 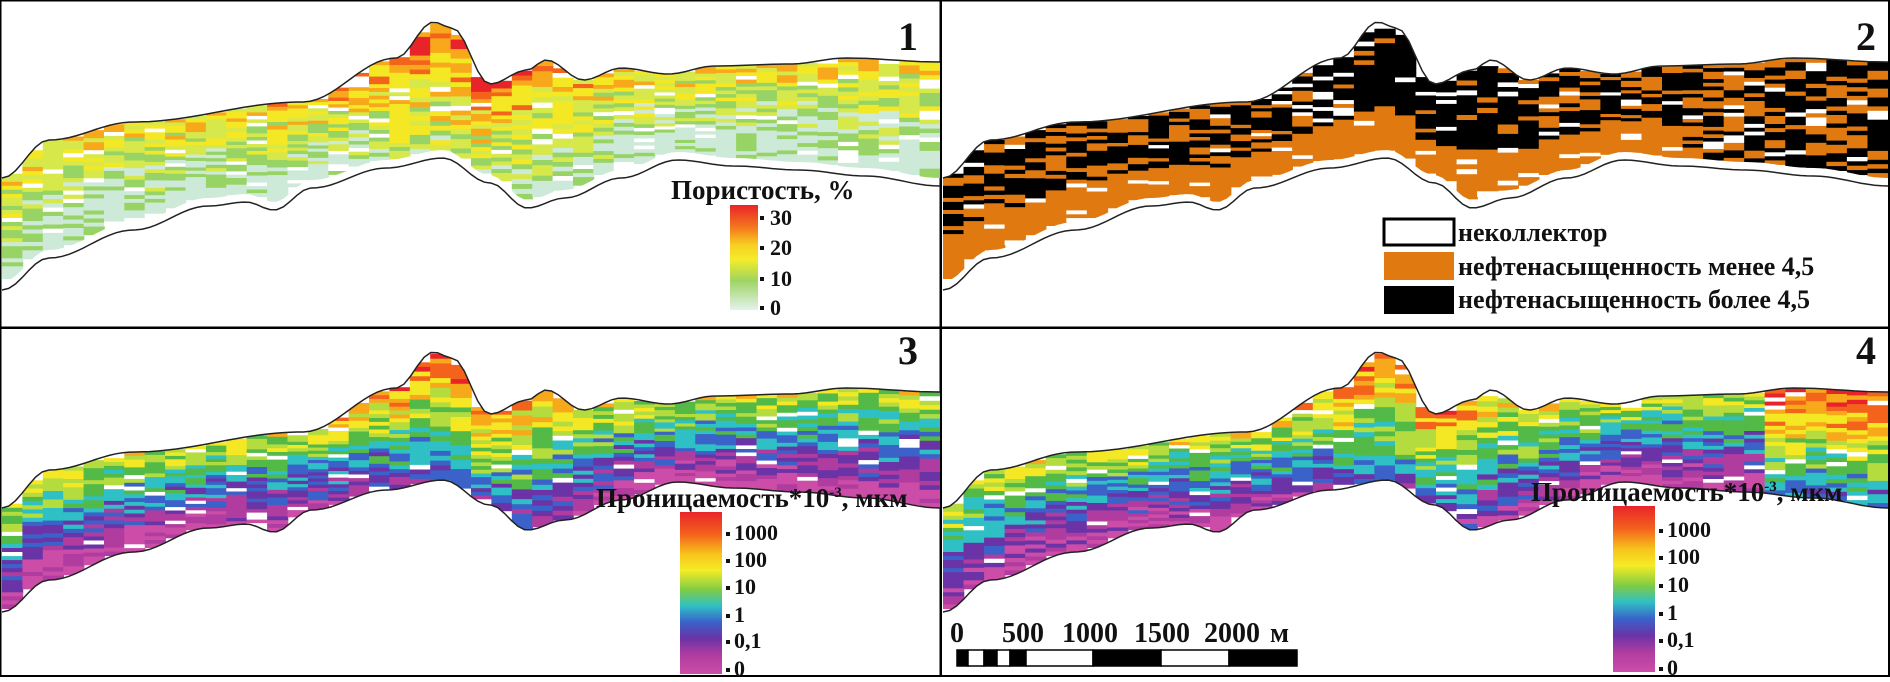 I want to click on porosity-legend: Пористость, % 30 20 10 0, so click(x=763, y=247).